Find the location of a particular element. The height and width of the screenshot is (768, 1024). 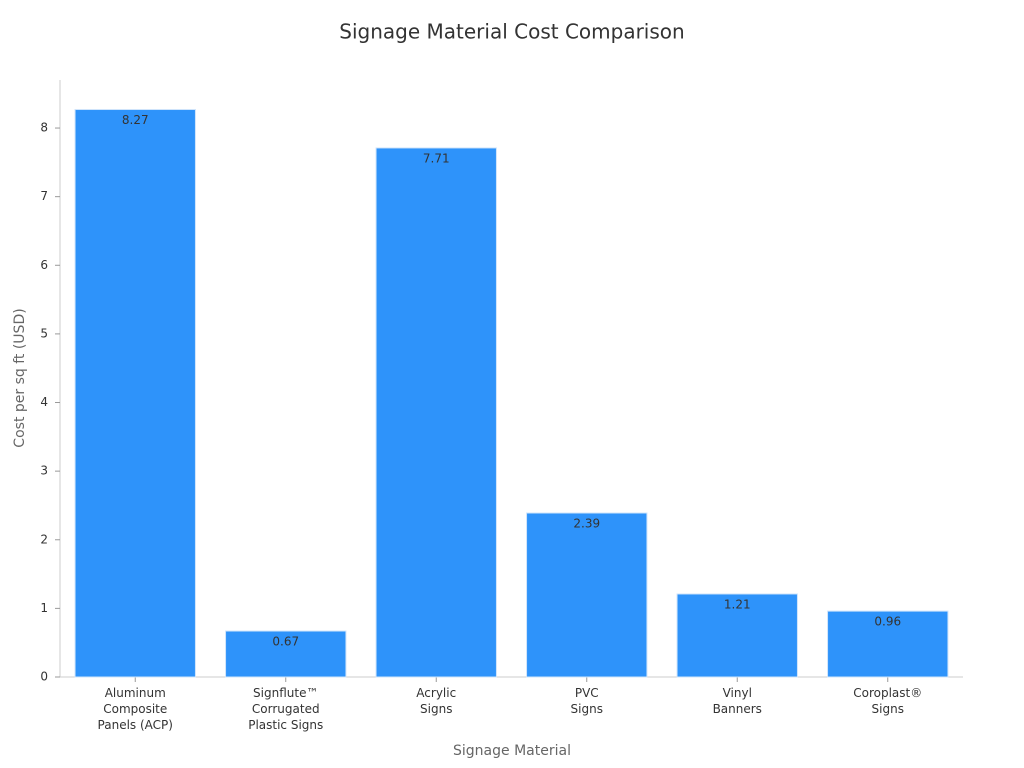

y-tick-label: 0 is located at coordinates (44, 677).